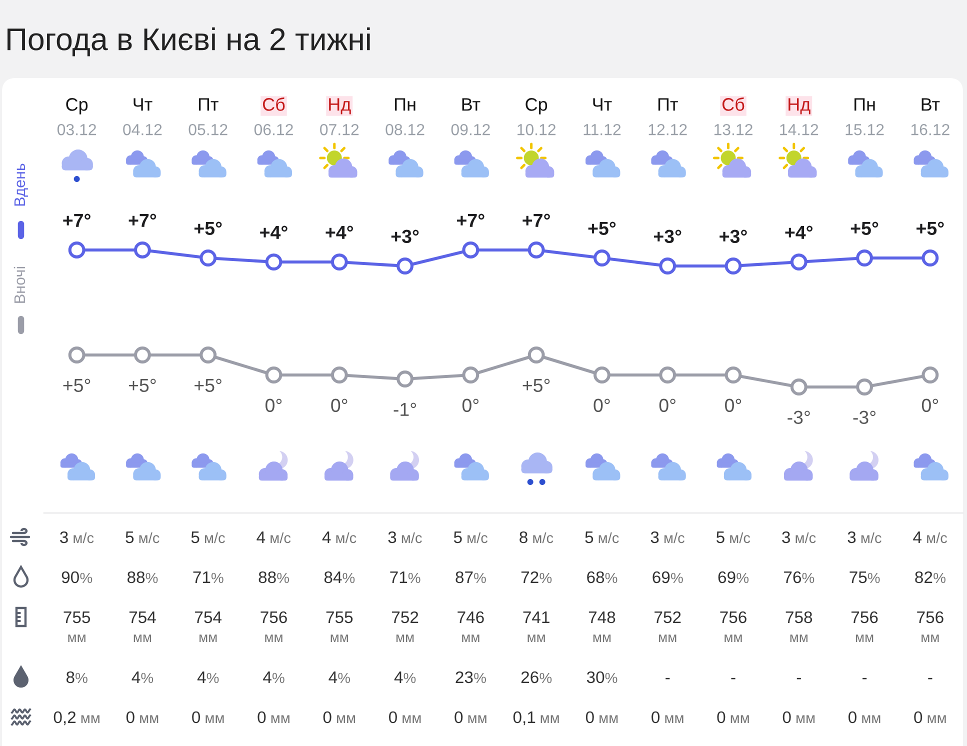  What do you see at coordinates (536, 627) in the screenshot?
I see `text: 741 мм` at bounding box center [536, 627].